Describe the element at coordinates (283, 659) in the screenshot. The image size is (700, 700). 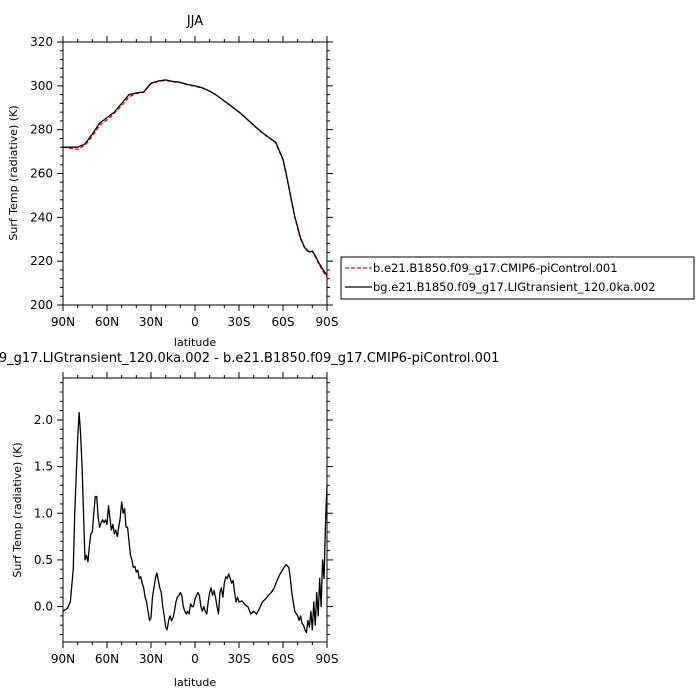
I see `bottom-x-tick-label: 60S` at that location.